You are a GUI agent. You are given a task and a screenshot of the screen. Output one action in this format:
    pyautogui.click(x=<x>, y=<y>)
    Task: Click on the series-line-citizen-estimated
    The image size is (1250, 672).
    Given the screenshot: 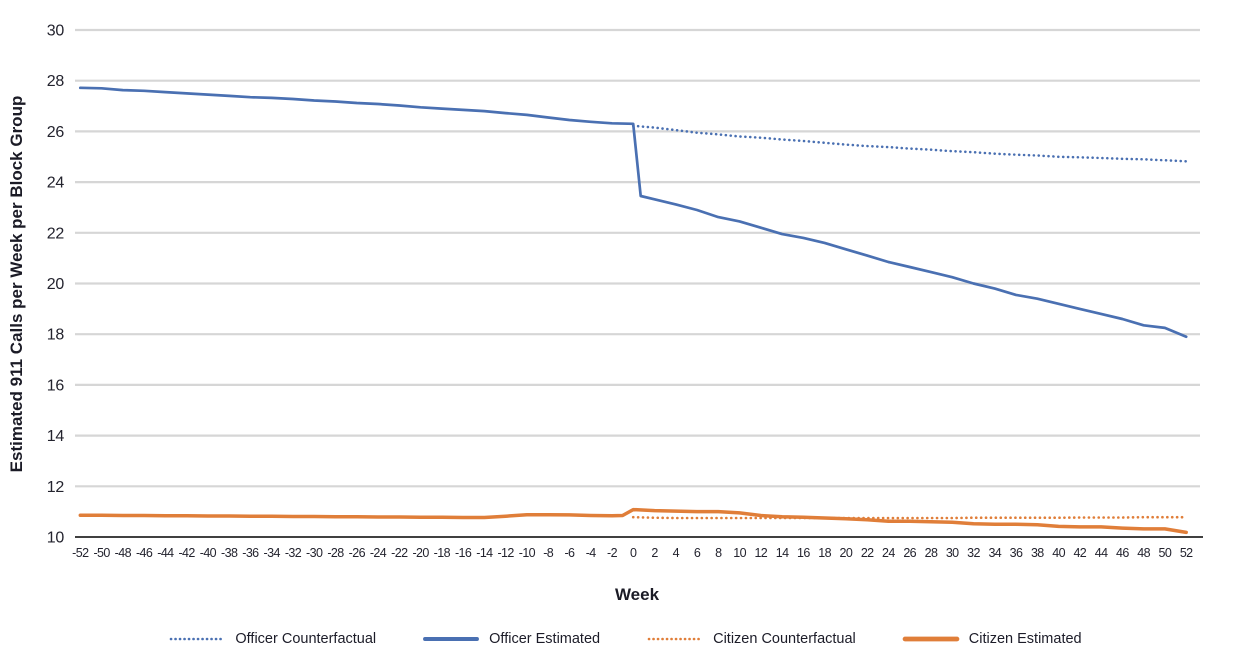 What is the action you would take?
    pyautogui.click(x=633, y=521)
    